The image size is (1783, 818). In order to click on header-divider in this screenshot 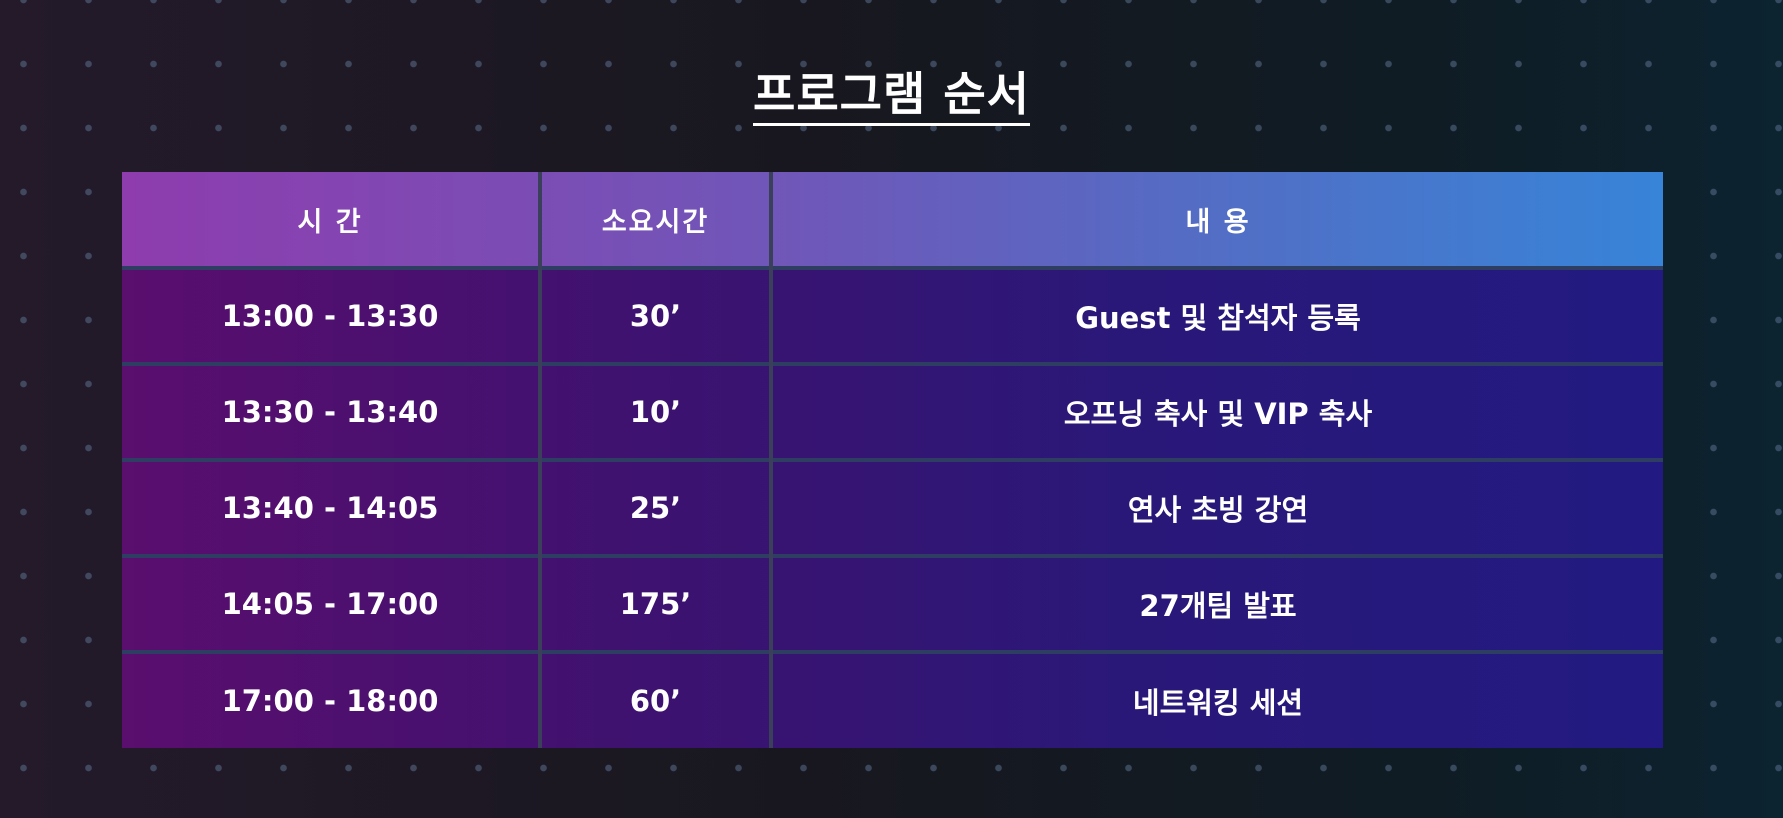, I will do `click(892, 268)`.